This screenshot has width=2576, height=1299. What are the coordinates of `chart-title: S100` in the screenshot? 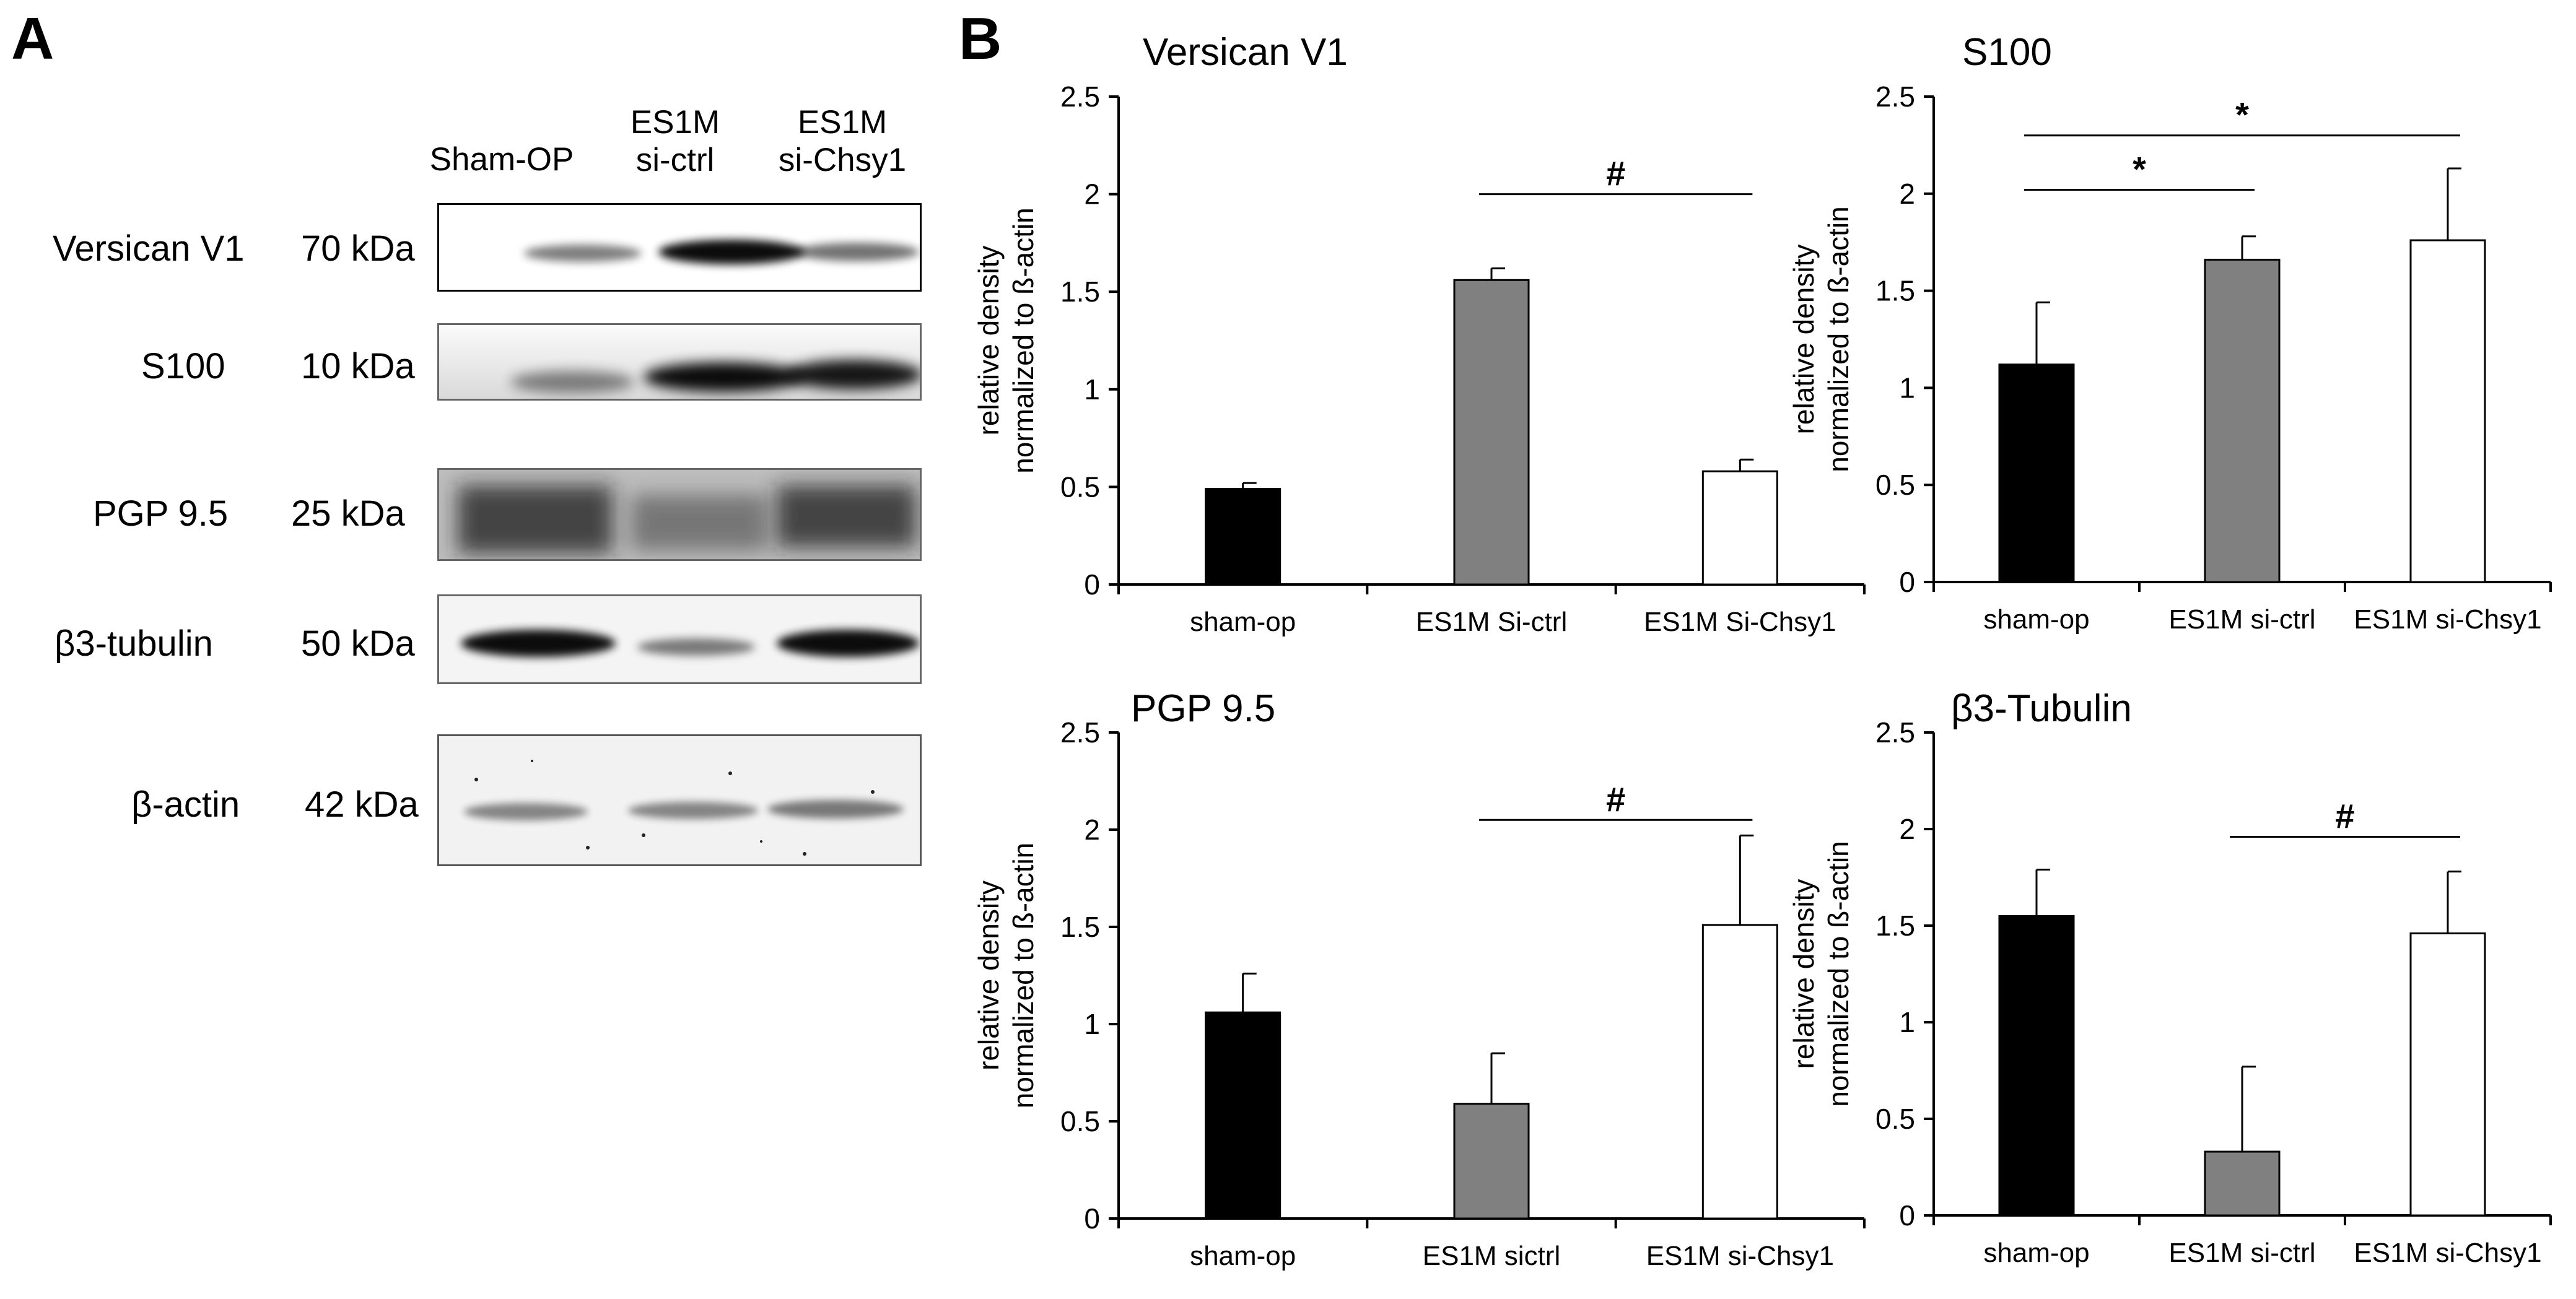 It's located at (2007, 53).